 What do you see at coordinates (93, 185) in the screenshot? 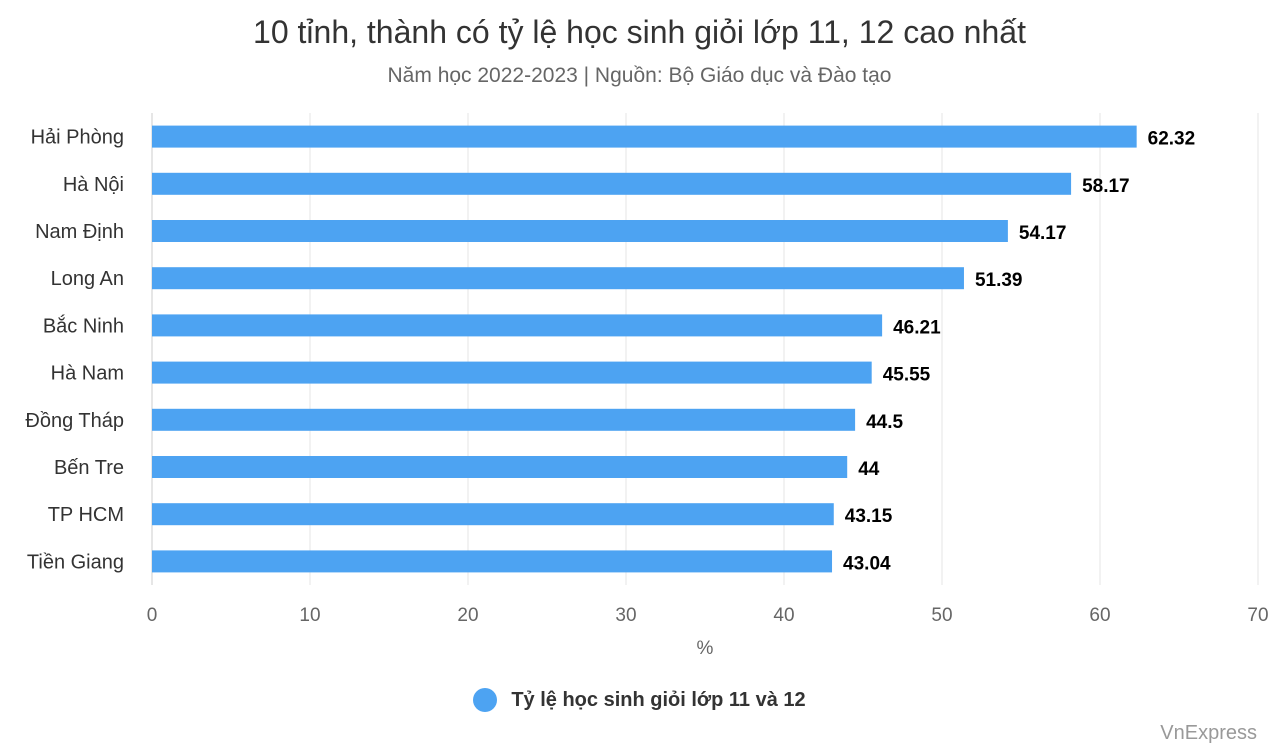
I see `category-label: Hà Nội` at bounding box center [93, 185].